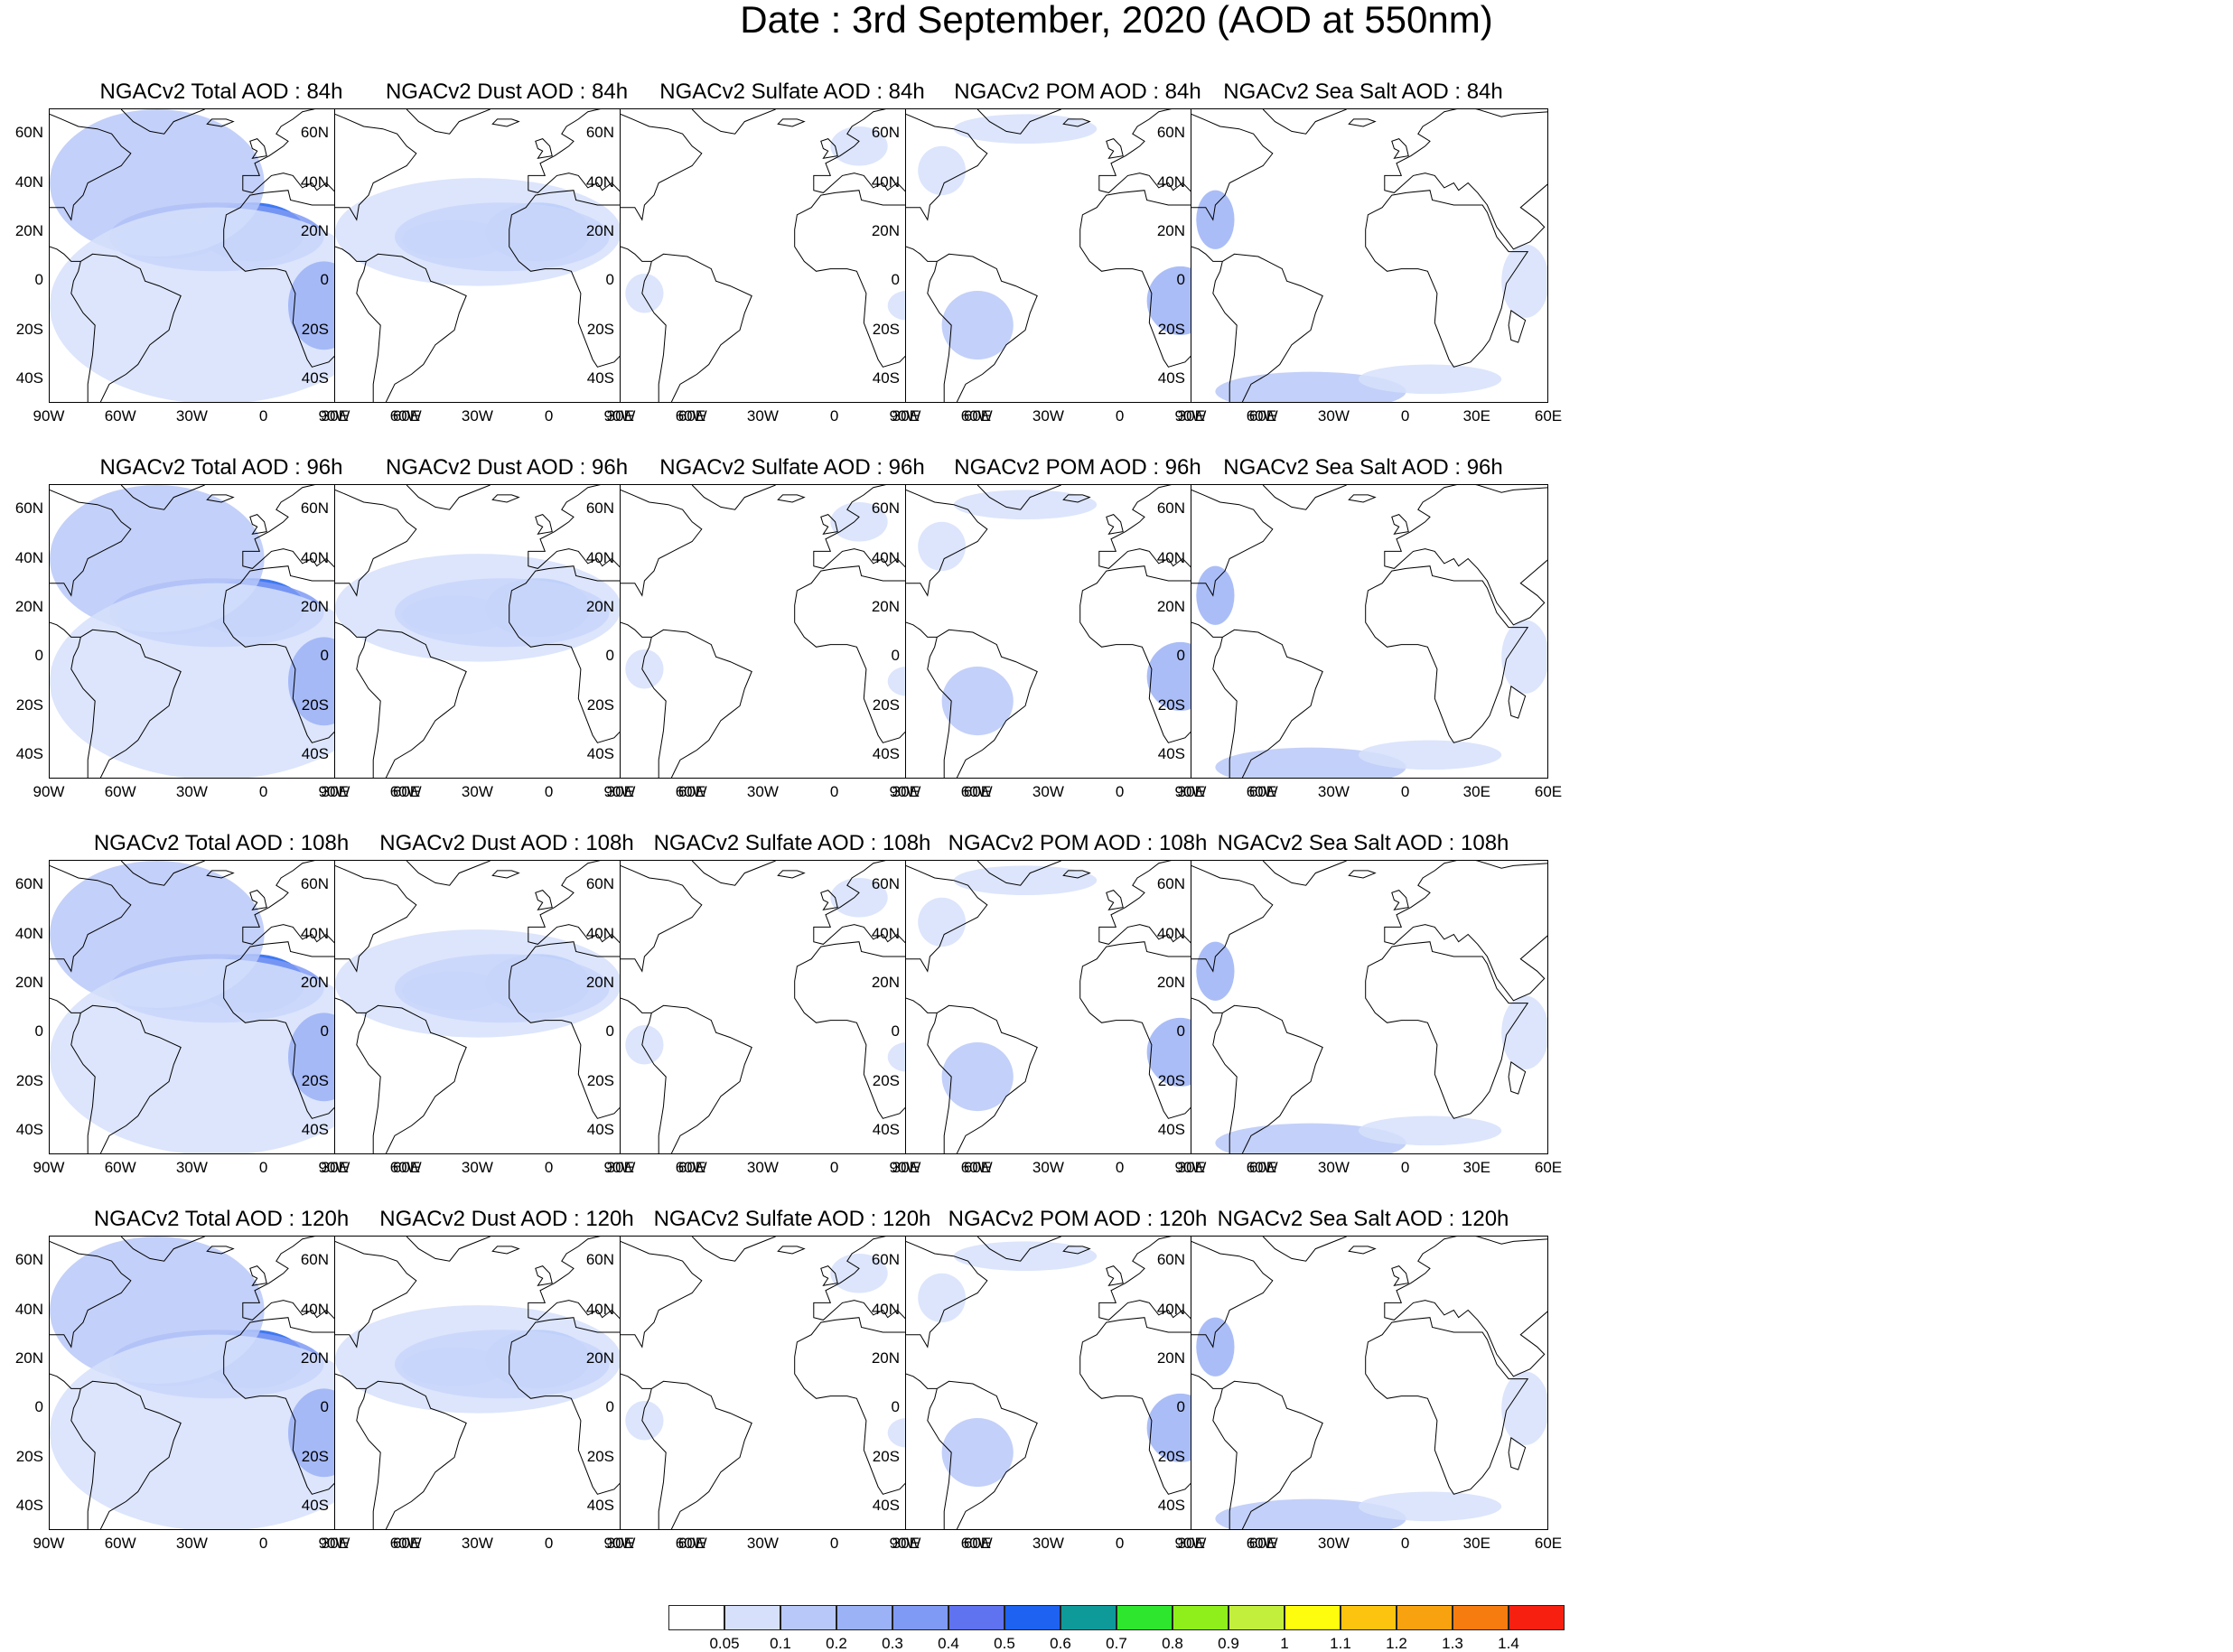 The width and height of the screenshot is (2233, 1652). What do you see at coordinates (1172, 1643) in the screenshot?
I see `colorbar-label: 0.8` at bounding box center [1172, 1643].